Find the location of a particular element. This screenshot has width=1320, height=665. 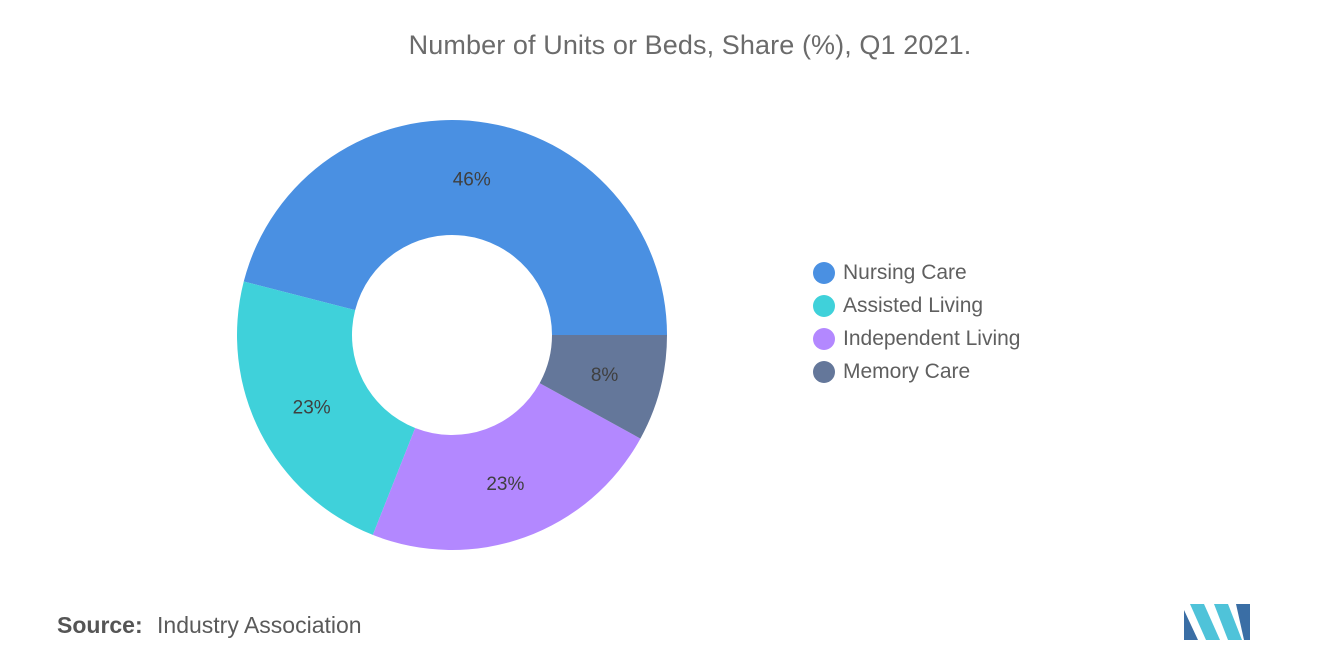

legend-item-independent-living: Independent Living is located at coordinates (917, 338).